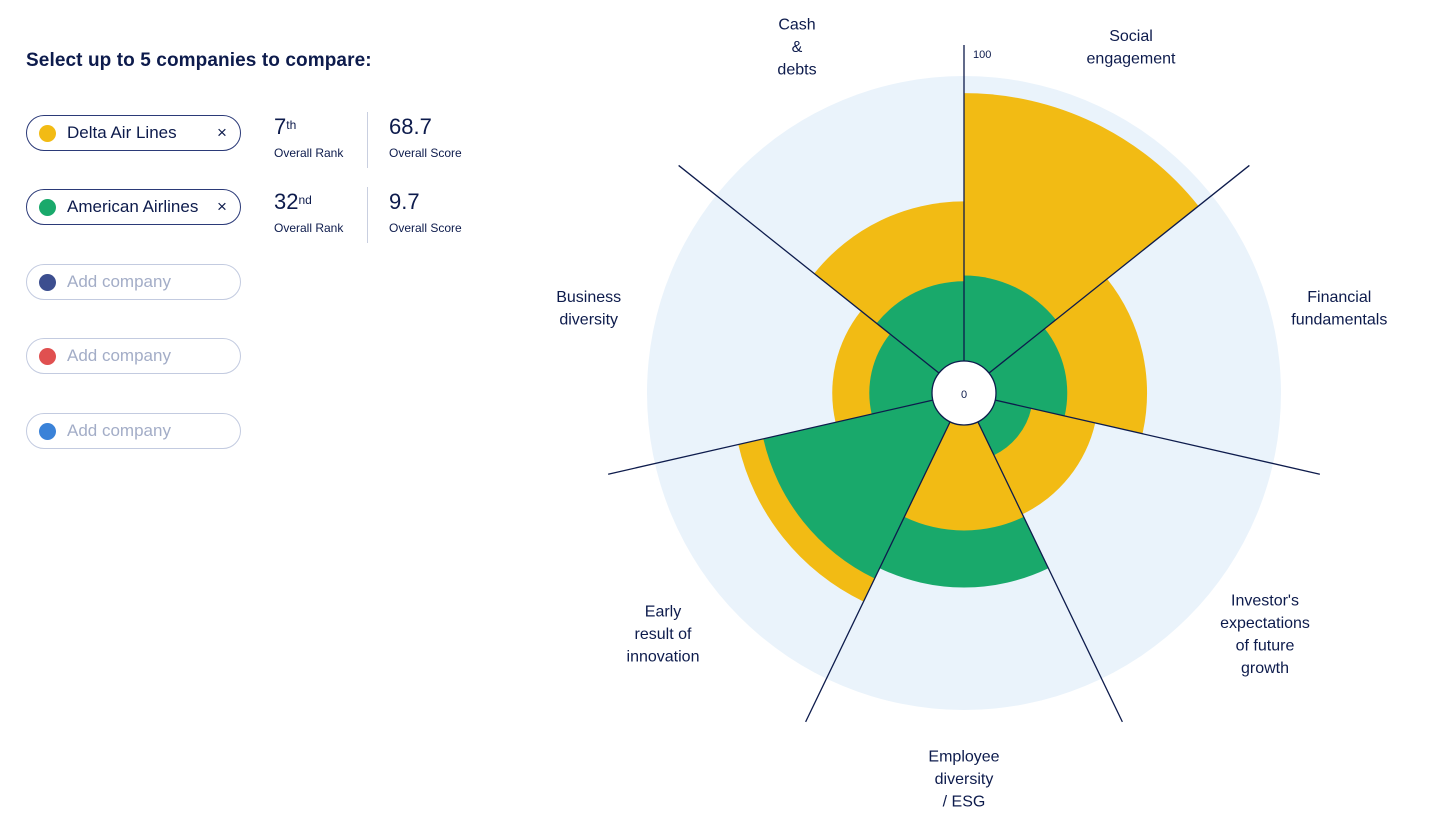 Image resolution: width=1456 pixels, height=821 pixels. Describe the element at coordinates (1265, 600) in the screenshot. I see `category-label-line: Investor's` at that location.